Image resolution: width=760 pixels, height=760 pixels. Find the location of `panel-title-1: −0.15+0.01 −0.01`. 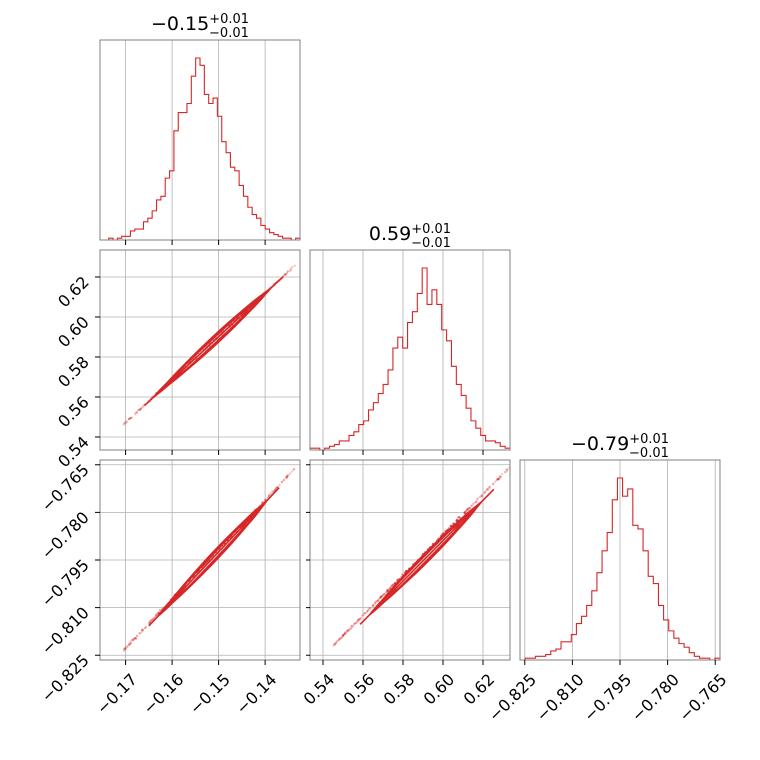

panel-title-1: −0.15+0.01 −0.01 is located at coordinates (200, 26).